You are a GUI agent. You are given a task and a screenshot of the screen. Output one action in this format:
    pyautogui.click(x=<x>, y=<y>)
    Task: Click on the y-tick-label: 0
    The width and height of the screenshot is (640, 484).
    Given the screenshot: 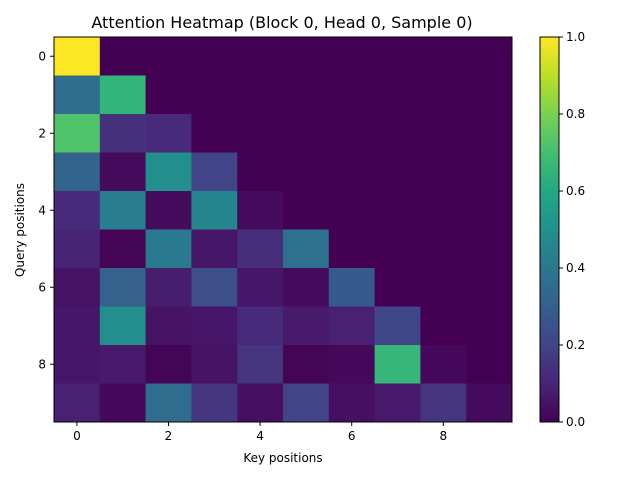 What is the action you would take?
    pyautogui.click(x=42, y=56)
    